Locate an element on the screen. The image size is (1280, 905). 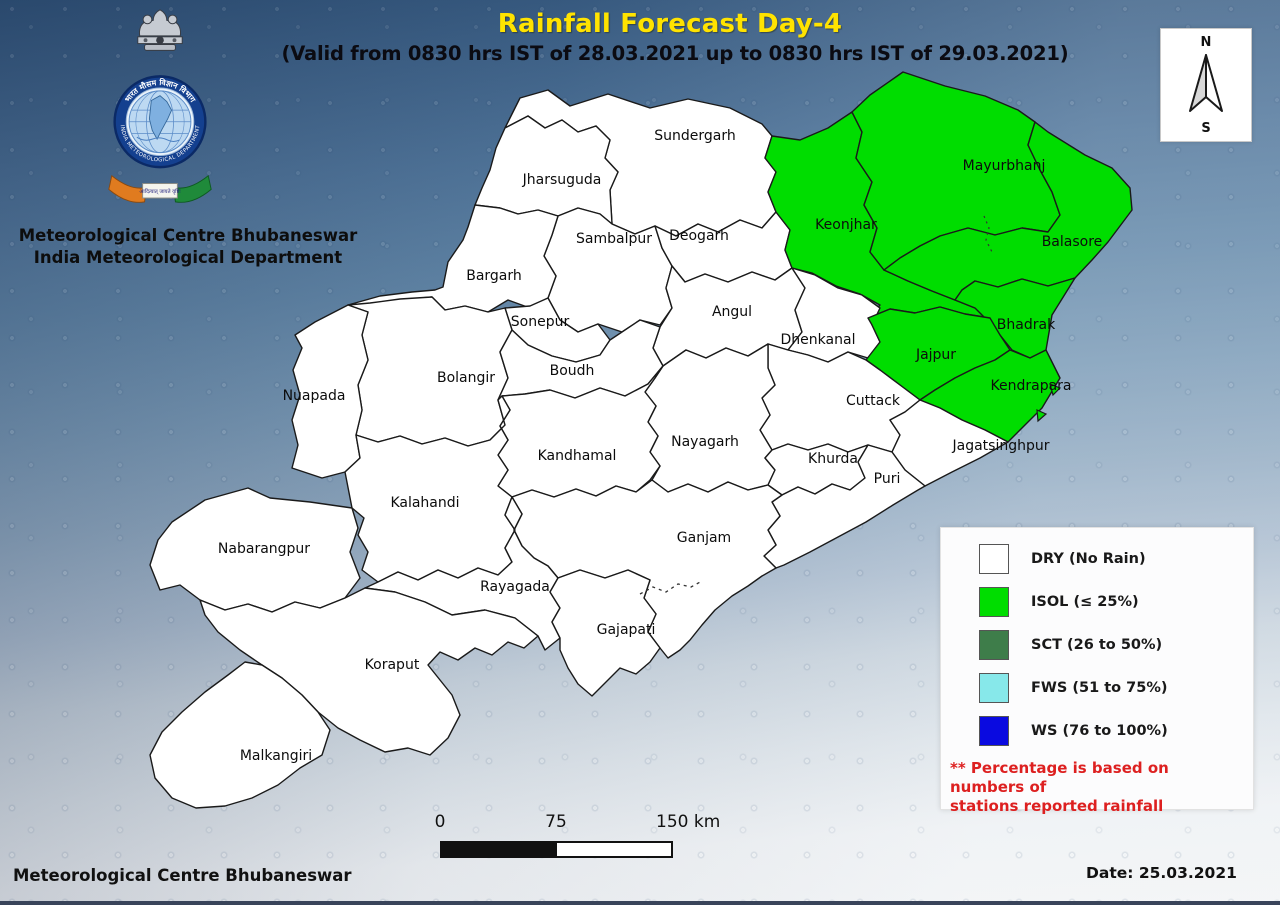
north-arrow-icon is located at coordinates (1206, 83).